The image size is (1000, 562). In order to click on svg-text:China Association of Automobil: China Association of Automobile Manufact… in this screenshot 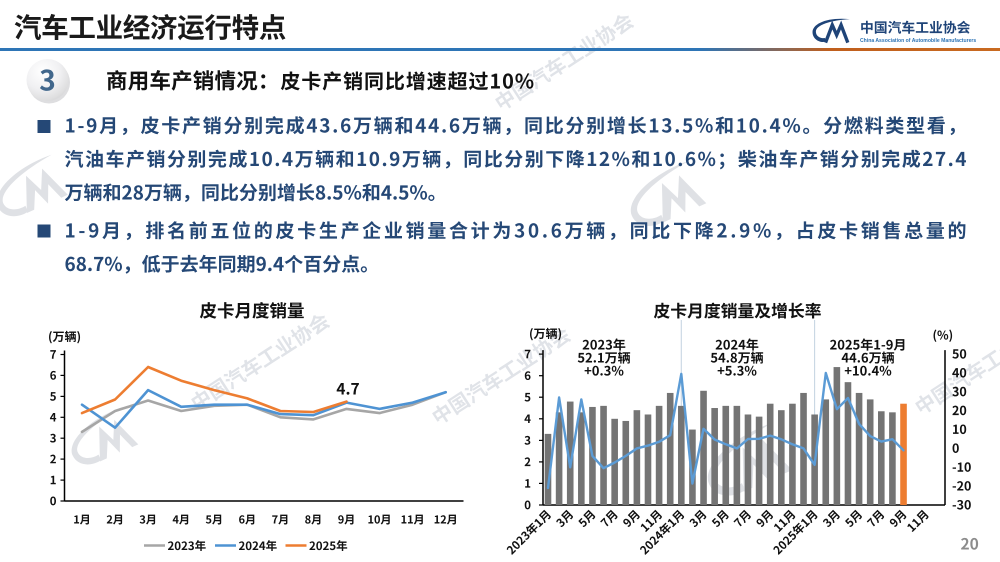, I will do `click(918, 41)`.